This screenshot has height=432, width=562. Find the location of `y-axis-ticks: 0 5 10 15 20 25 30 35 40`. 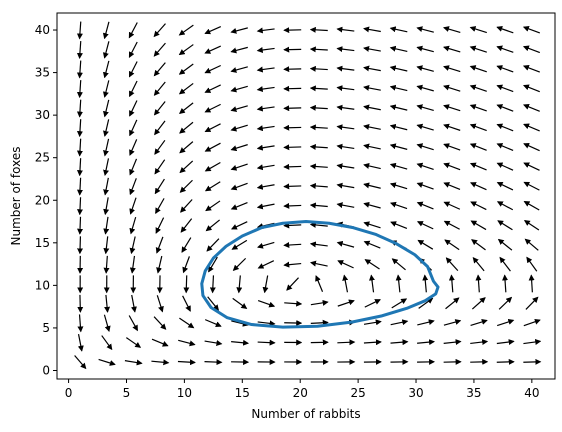

y-axis-ticks: 0 5 10 15 20 25 30 35 40 is located at coordinates (46, 200).